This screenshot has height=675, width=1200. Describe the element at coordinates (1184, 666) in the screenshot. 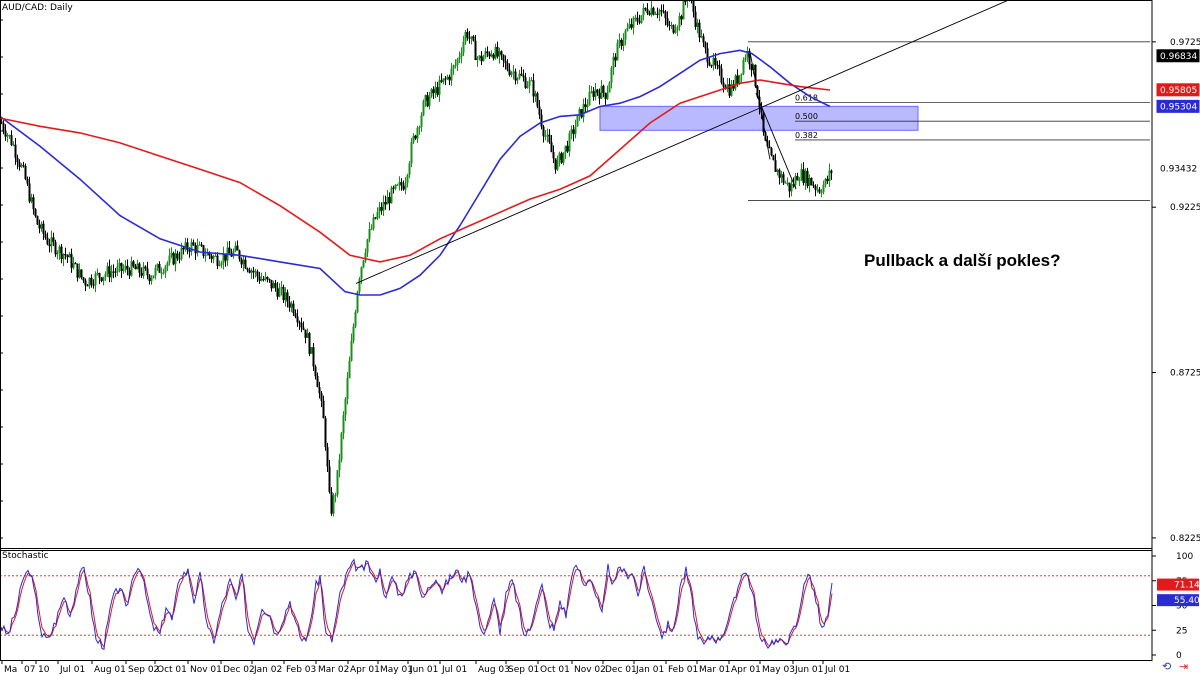

I see `chart-shift-icon: ⇥` at that location.